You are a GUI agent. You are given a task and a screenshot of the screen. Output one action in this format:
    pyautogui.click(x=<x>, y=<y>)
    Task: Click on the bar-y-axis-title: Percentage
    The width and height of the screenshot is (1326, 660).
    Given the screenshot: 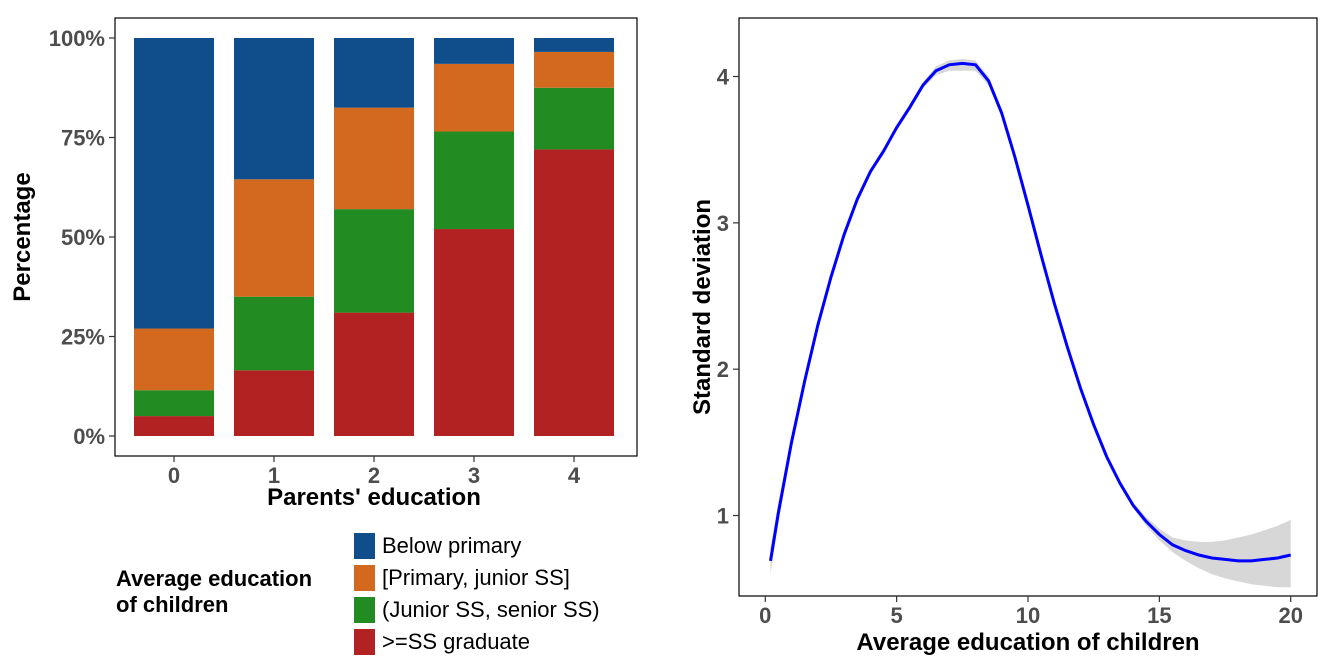 What is the action you would take?
    pyautogui.click(x=22, y=236)
    